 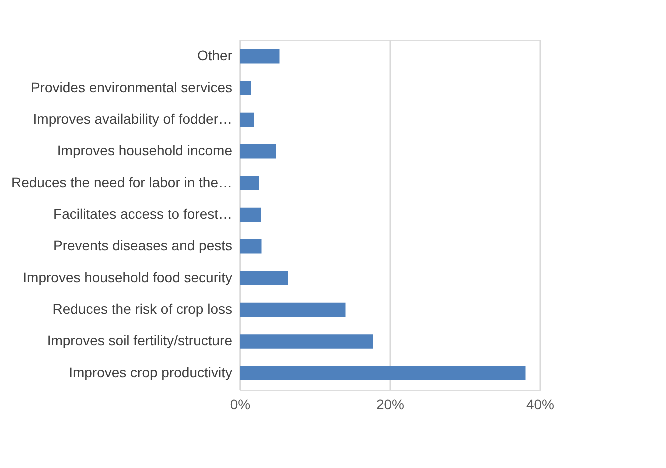 I want to click on x-tick-label: 0%, so click(x=240, y=404).